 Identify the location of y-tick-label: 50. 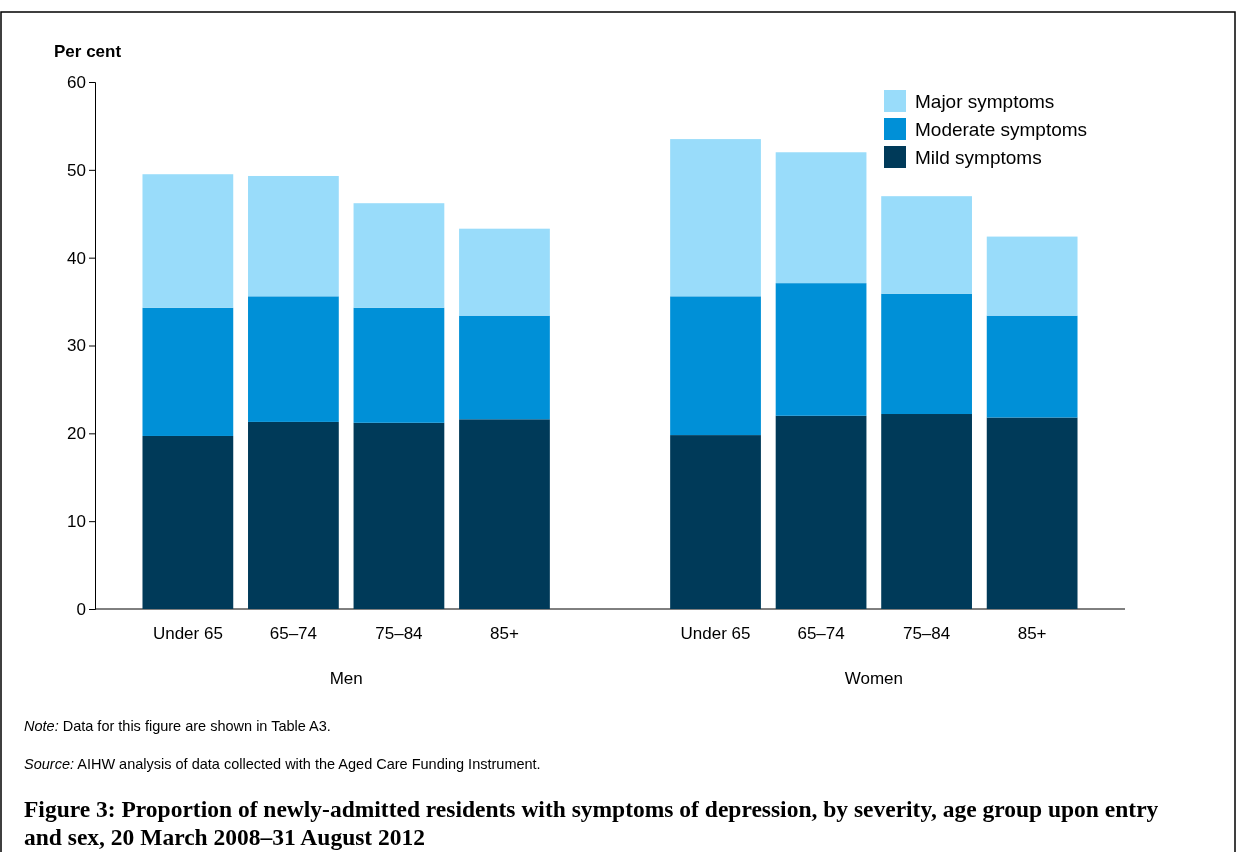
(76, 170).